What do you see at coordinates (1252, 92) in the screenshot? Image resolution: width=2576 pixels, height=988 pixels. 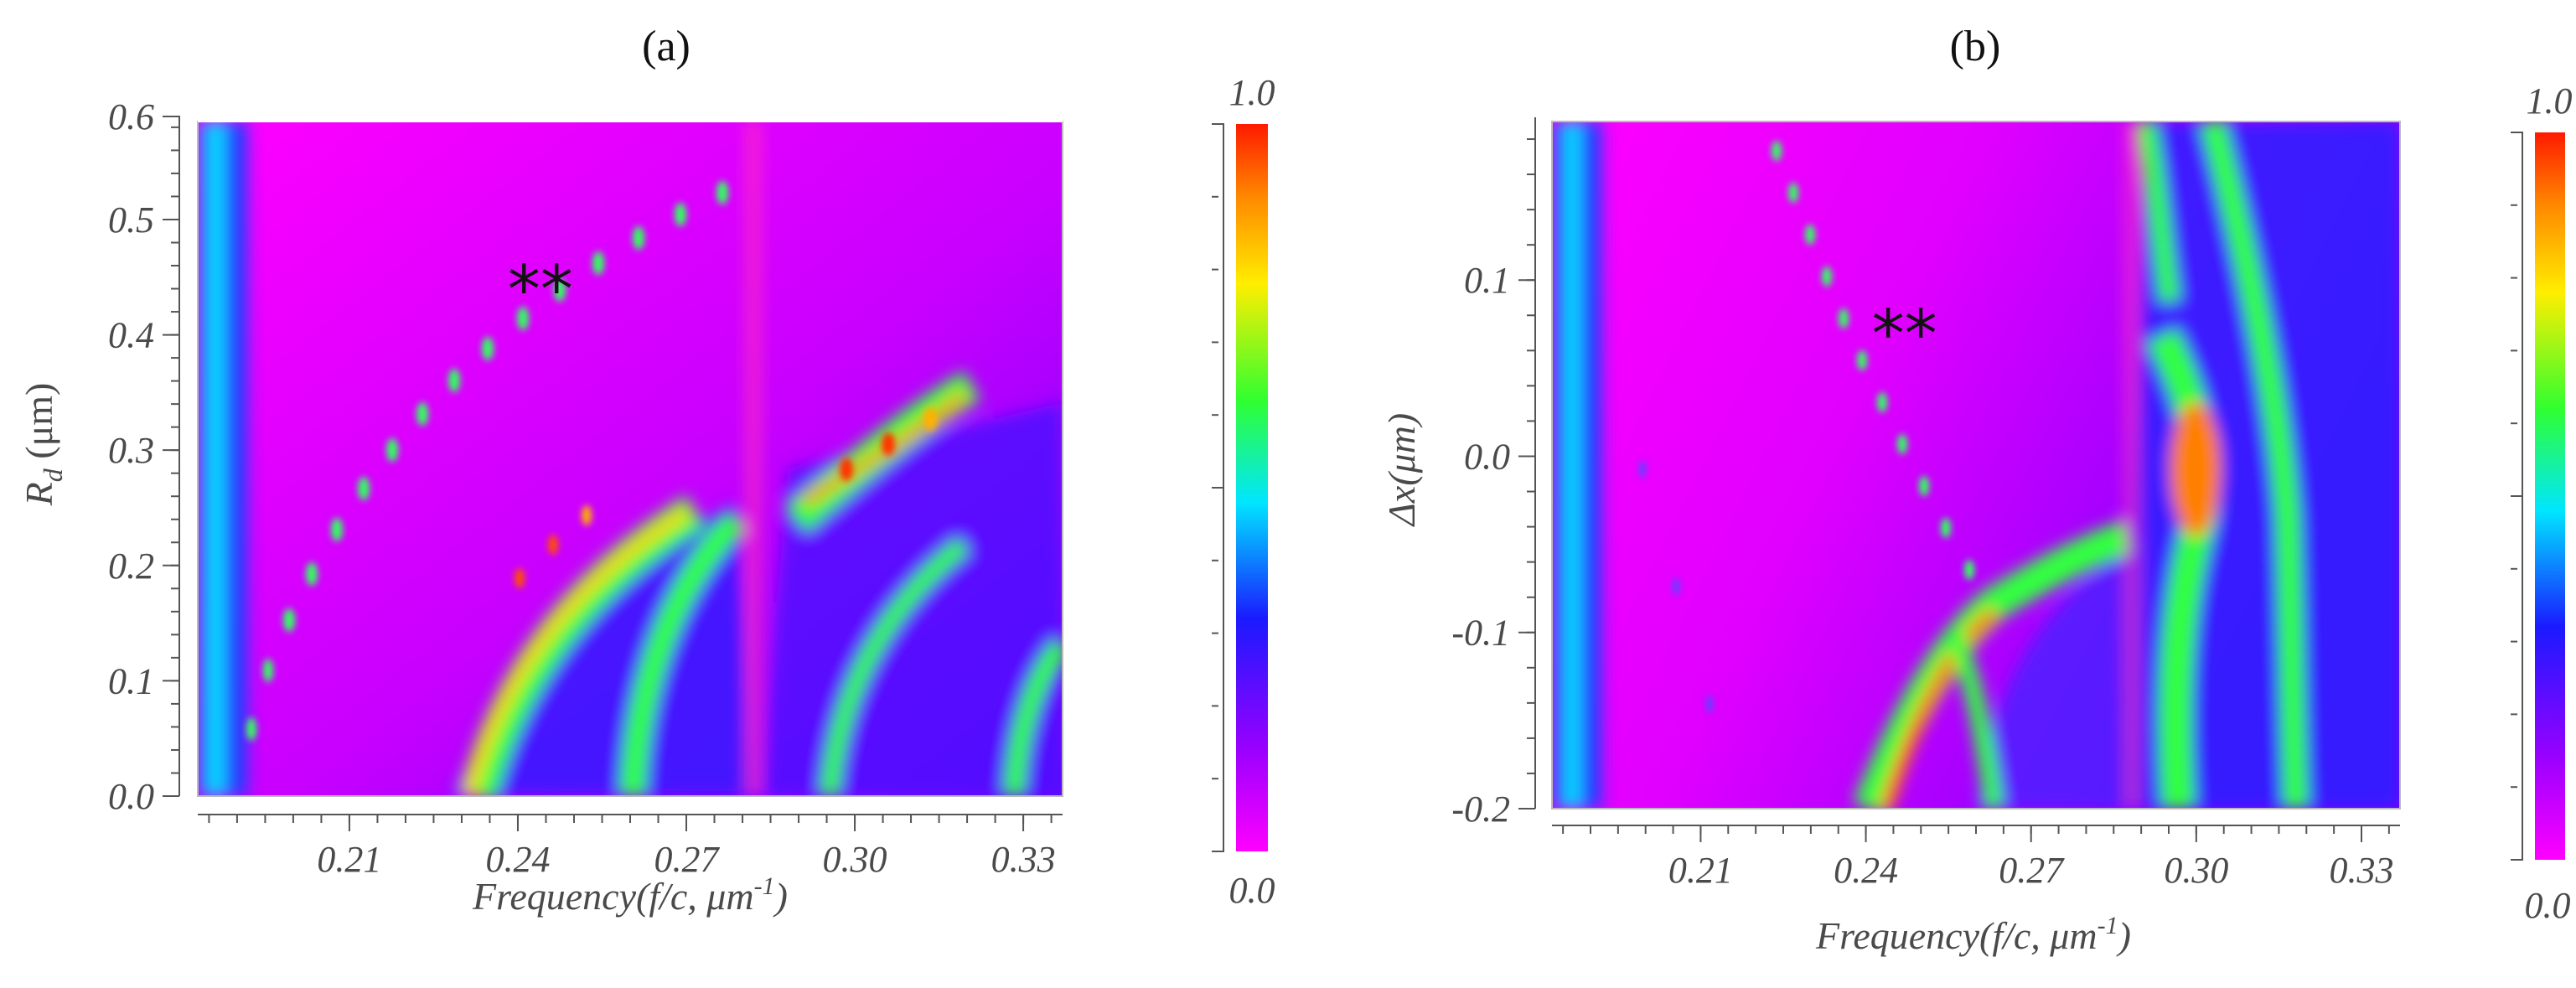 I see `colorbar-a-max-label: 1.0` at bounding box center [1252, 92].